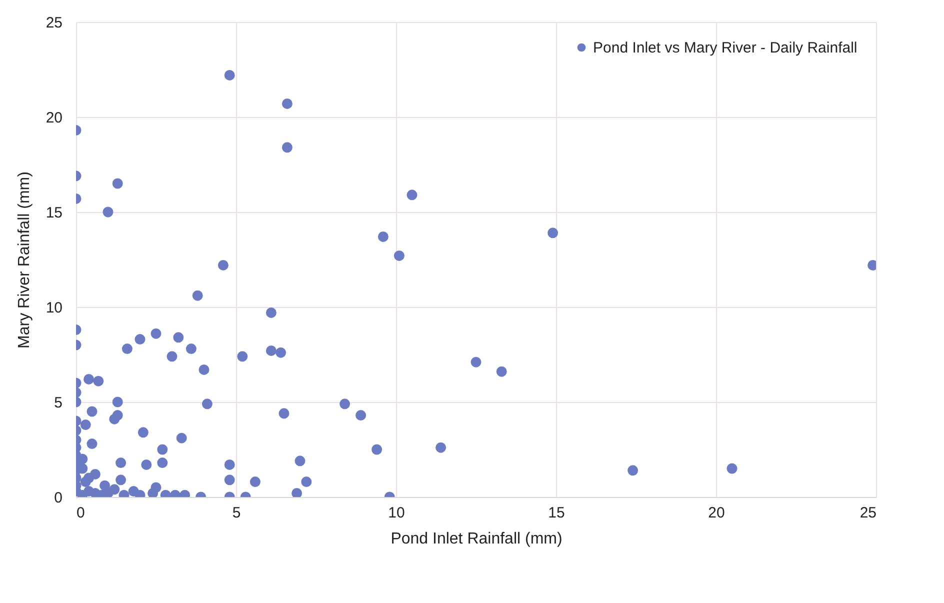  Describe the element at coordinates (58, 403) in the screenshot. I see `y-tick-label: 5` at that location.